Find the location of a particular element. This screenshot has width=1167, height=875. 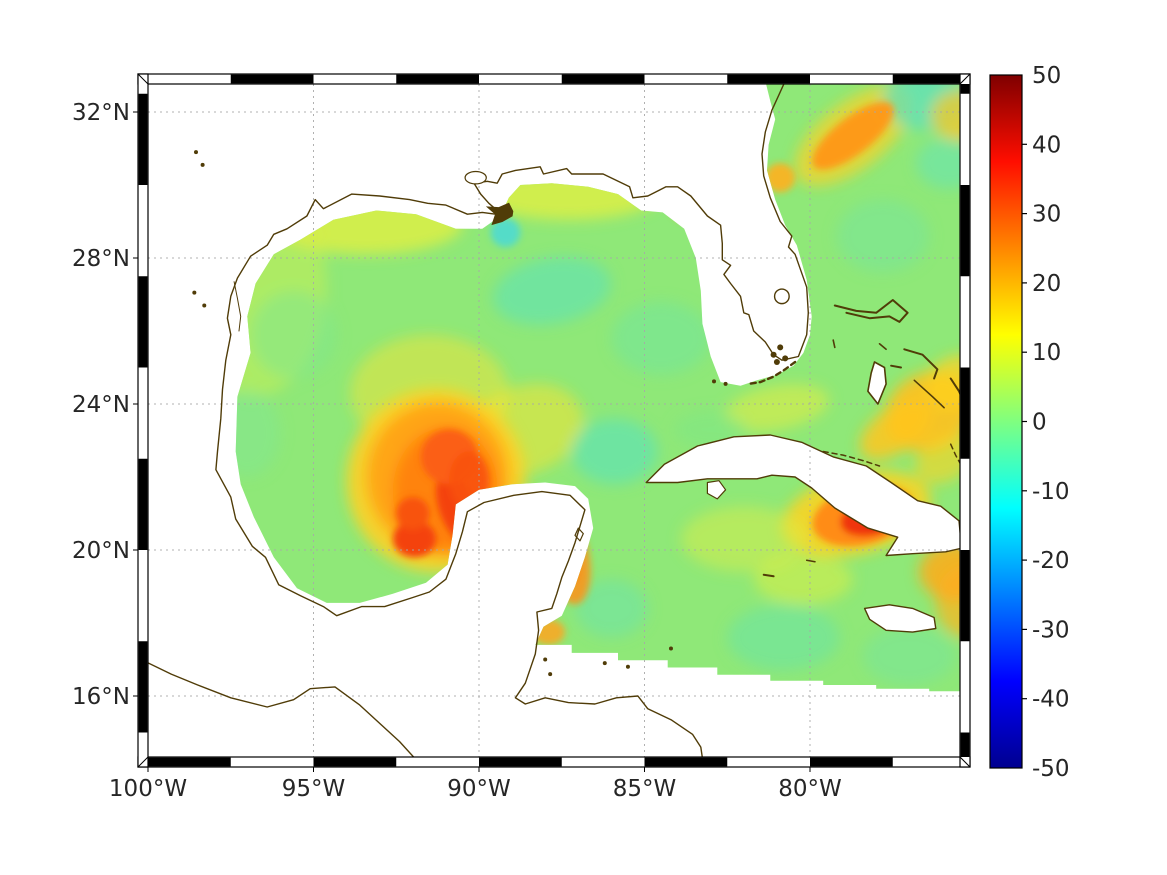

x-tick-label: 85°W is located at coordinates (645, 789).